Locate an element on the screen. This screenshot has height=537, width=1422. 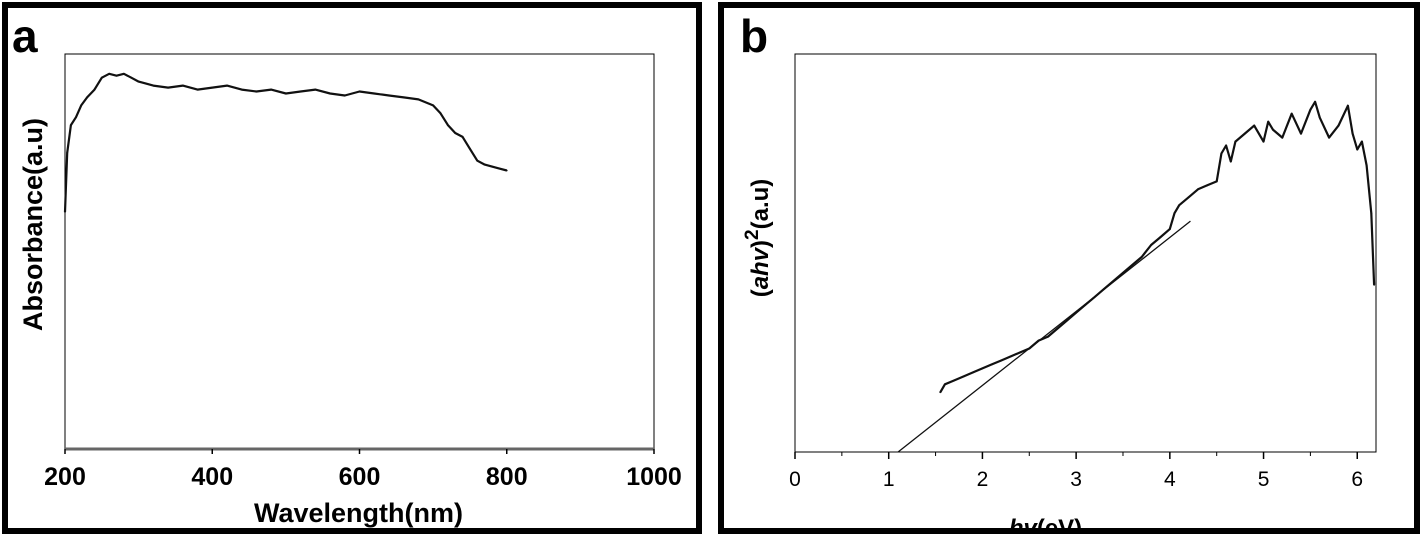
tangent-fit-line-b is located at coordinates (1044, 336).